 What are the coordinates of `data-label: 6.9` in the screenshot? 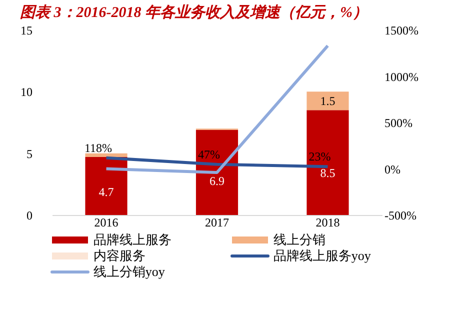 It's located at (217, 181).